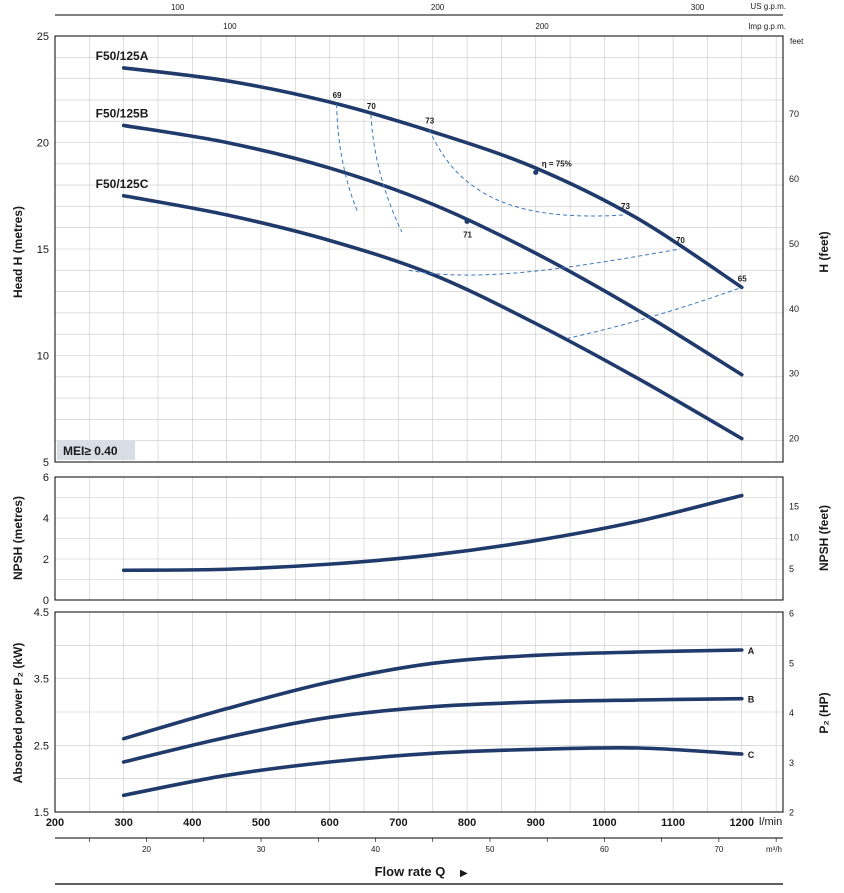 The width and height of the screenshot is (844, 893). I want to click on efficiency-label: η = 75%, so click(557, 163).